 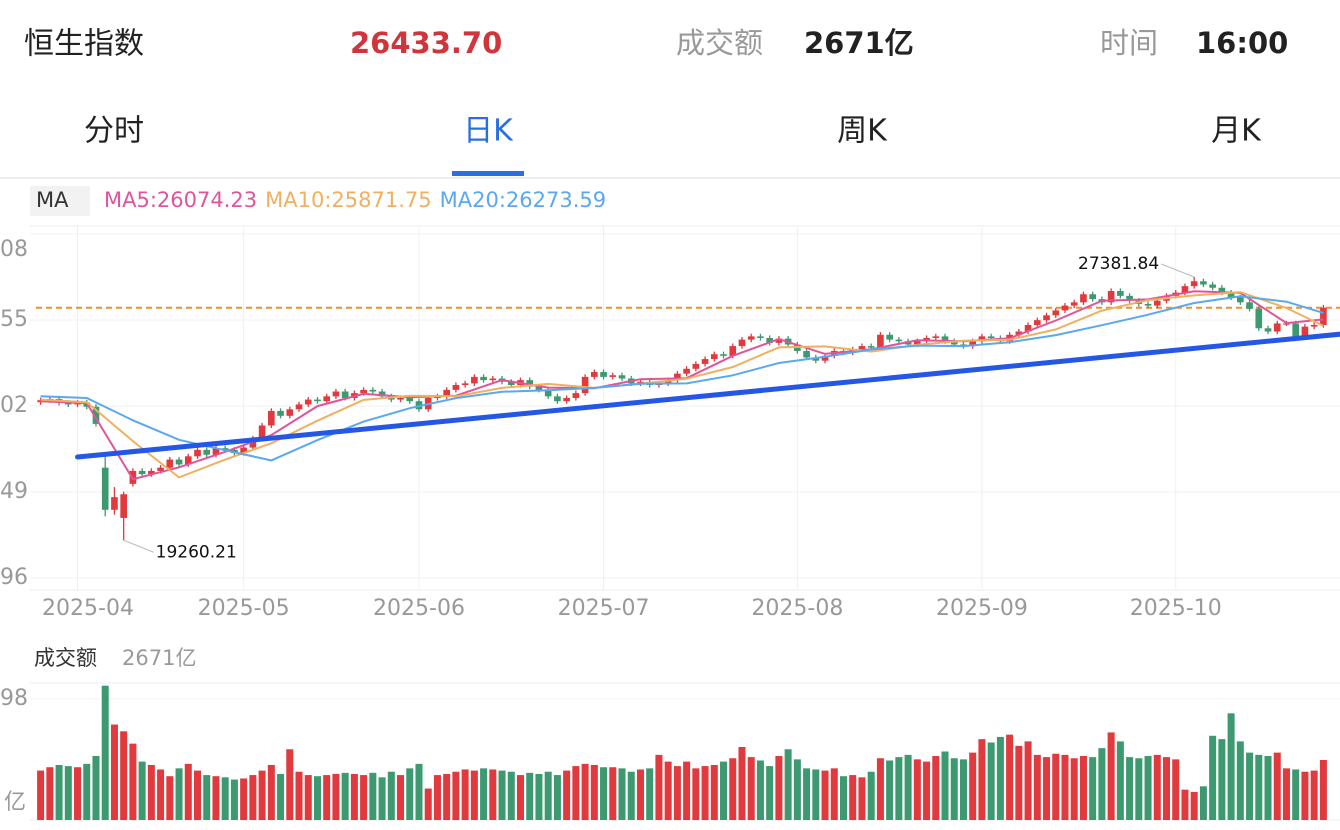 I want to click on index-price: 26433.70, so click(x=426, y=43).